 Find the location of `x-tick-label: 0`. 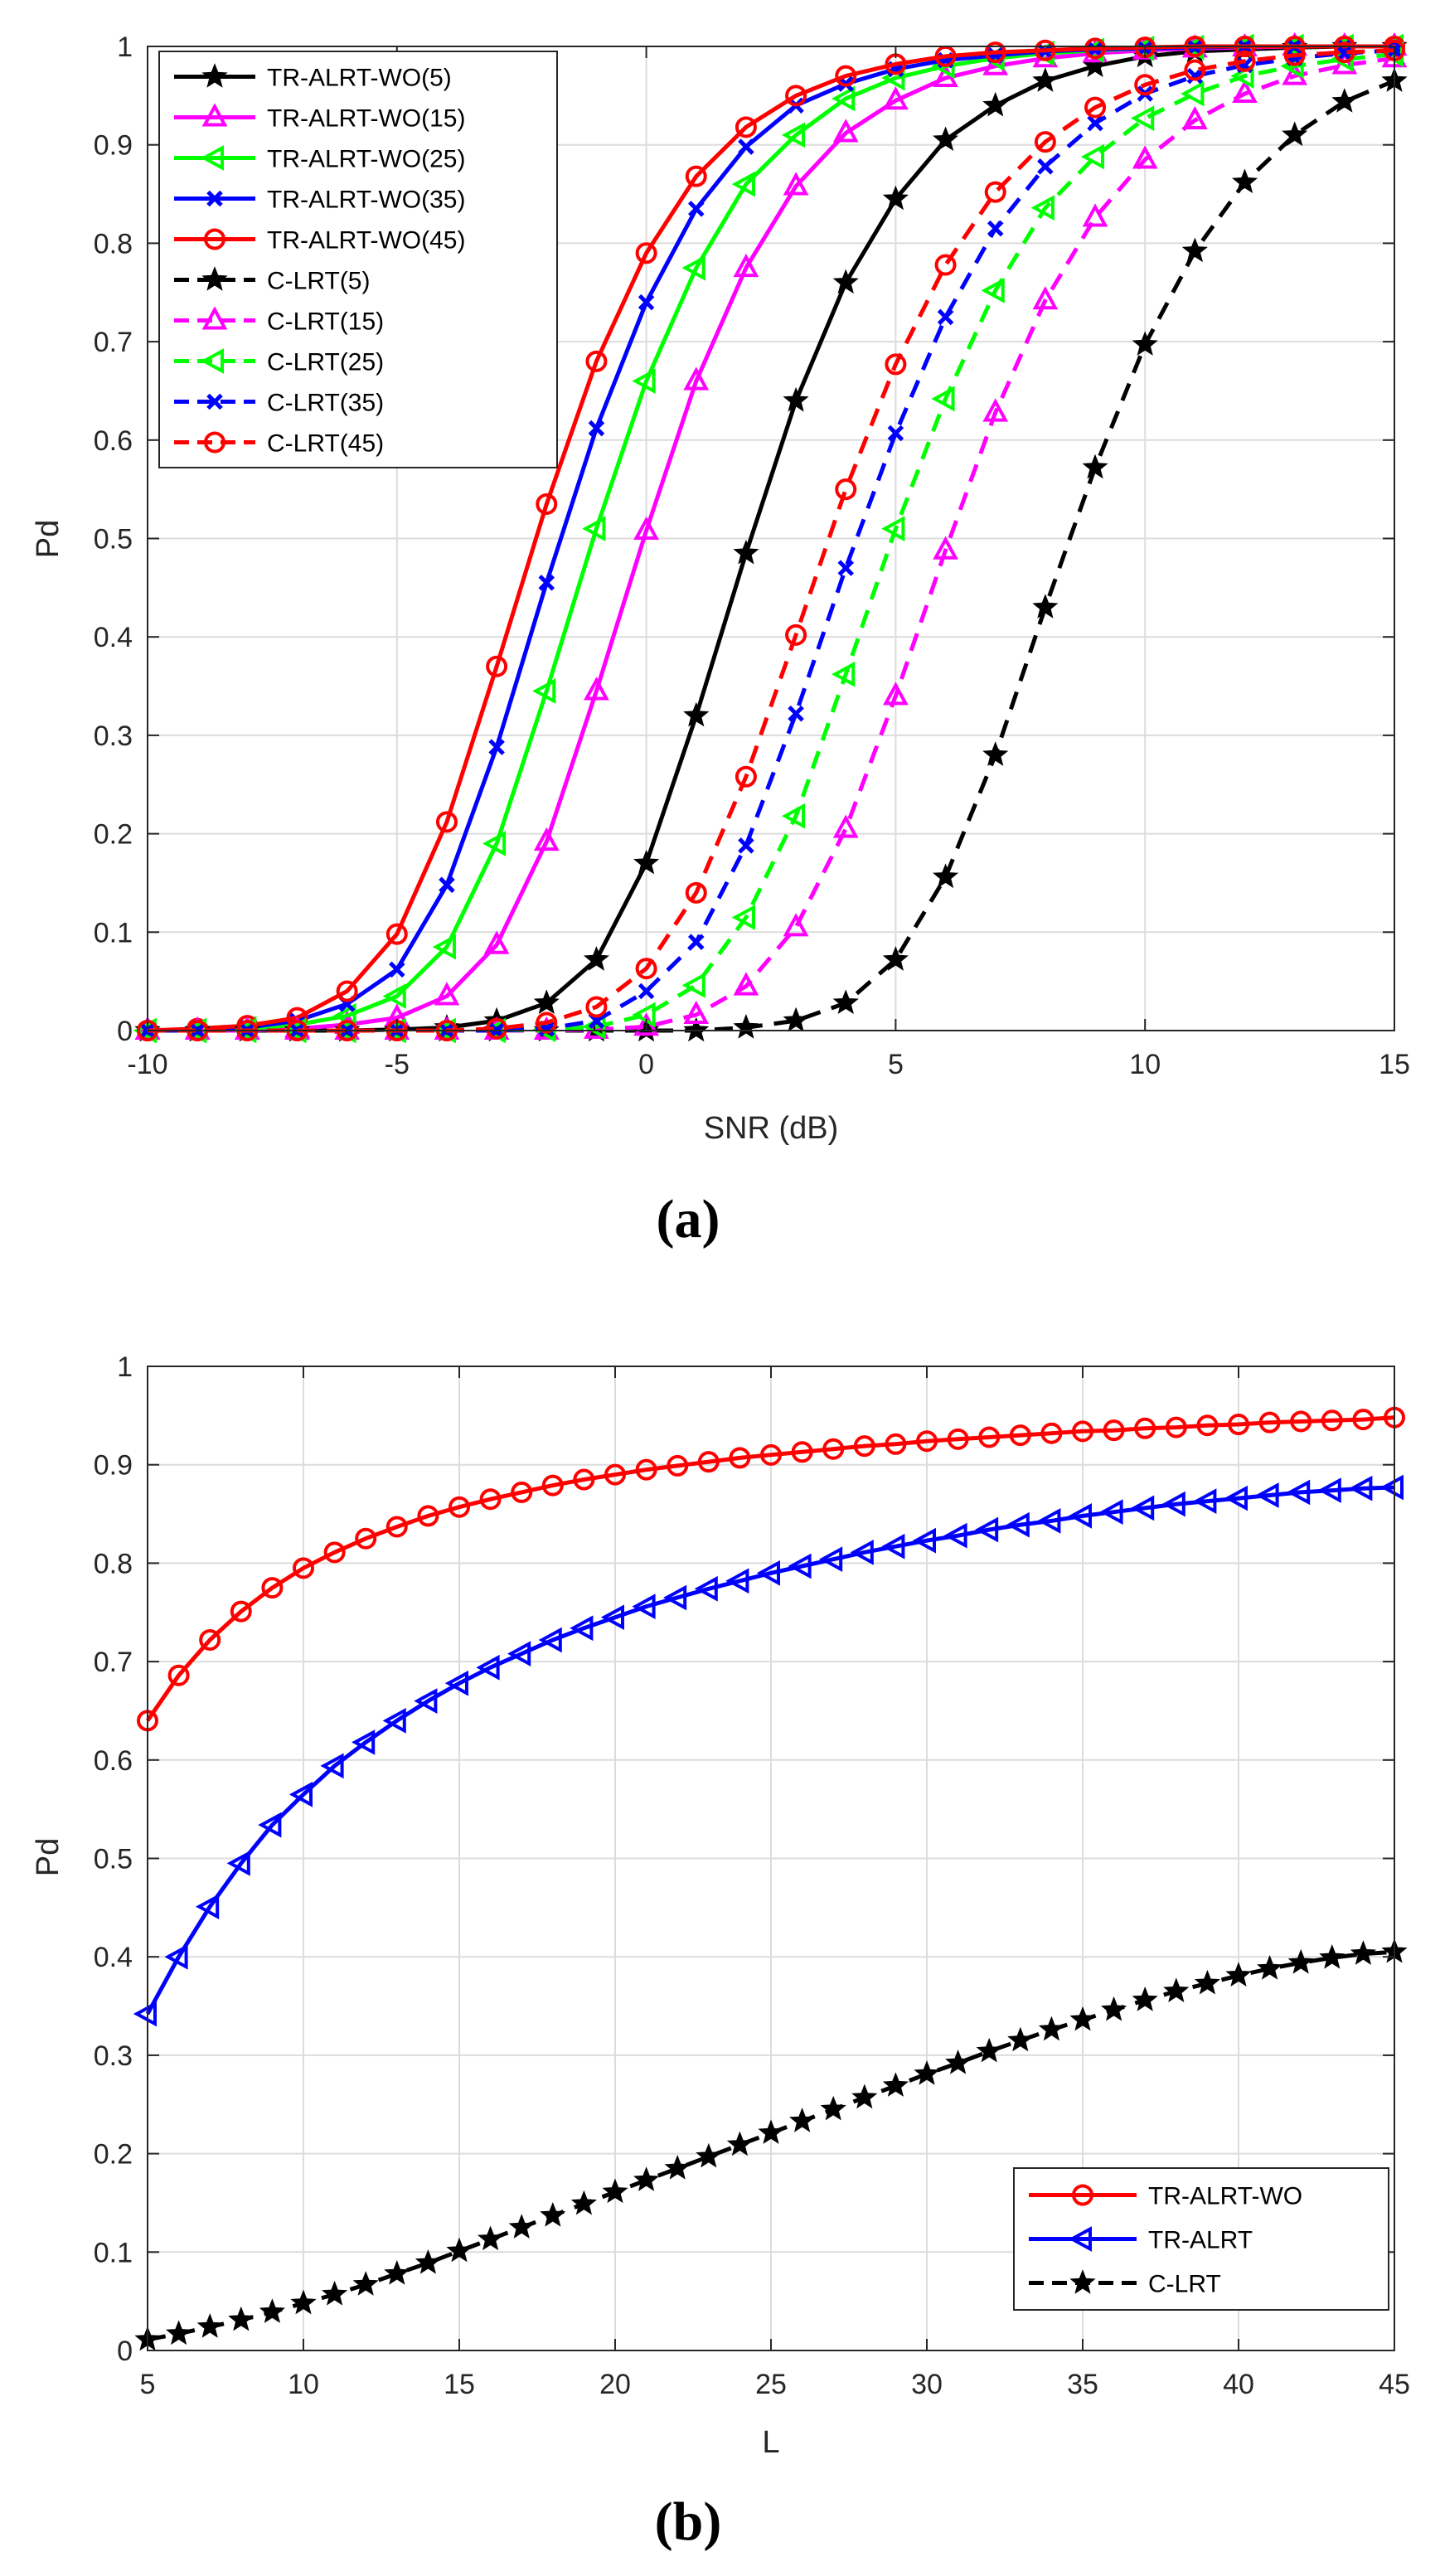

x-tick-label: 0 is located at coordinates (646, 1064).